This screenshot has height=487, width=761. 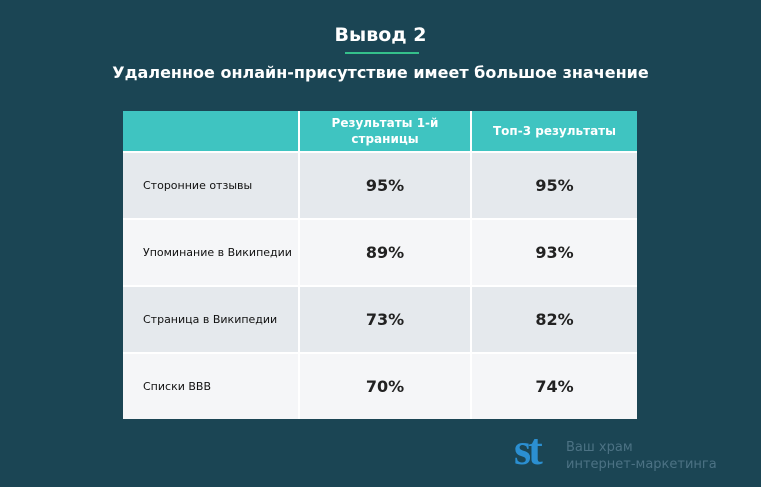 What do you see at coordinates (211, 131) in the screenshot?
I see `header-cell` at bounding box center [211, 131].